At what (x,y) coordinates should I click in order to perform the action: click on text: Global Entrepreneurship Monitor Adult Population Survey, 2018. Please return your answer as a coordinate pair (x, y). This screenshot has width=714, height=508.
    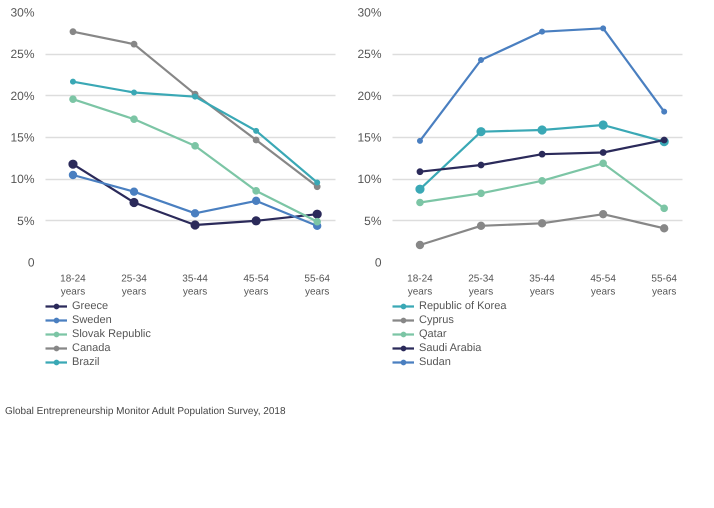
    Looking at the image, I should click on (145, 412).